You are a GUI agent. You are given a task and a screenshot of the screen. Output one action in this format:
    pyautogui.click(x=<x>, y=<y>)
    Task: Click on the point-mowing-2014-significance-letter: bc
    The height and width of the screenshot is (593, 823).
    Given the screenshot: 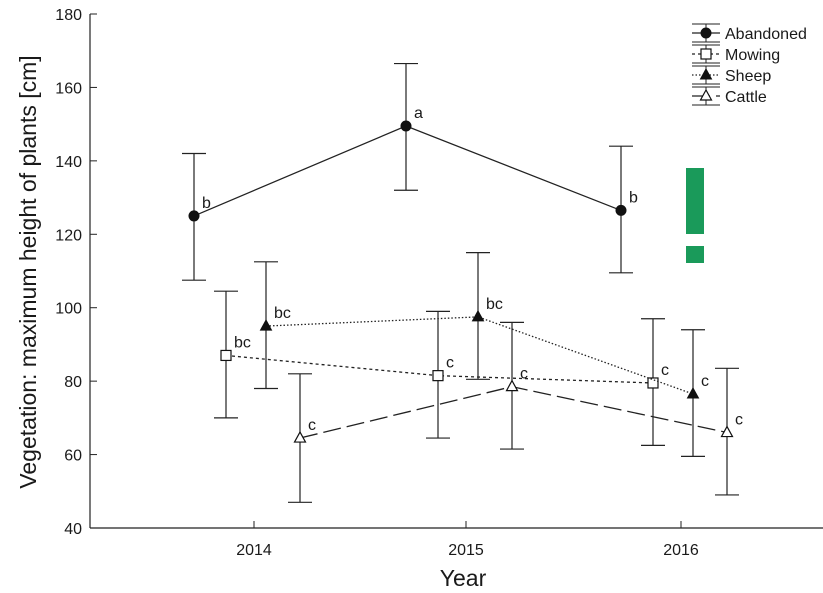 What is the action you would take?
    pyautogui.click(x=242, y=342)
    